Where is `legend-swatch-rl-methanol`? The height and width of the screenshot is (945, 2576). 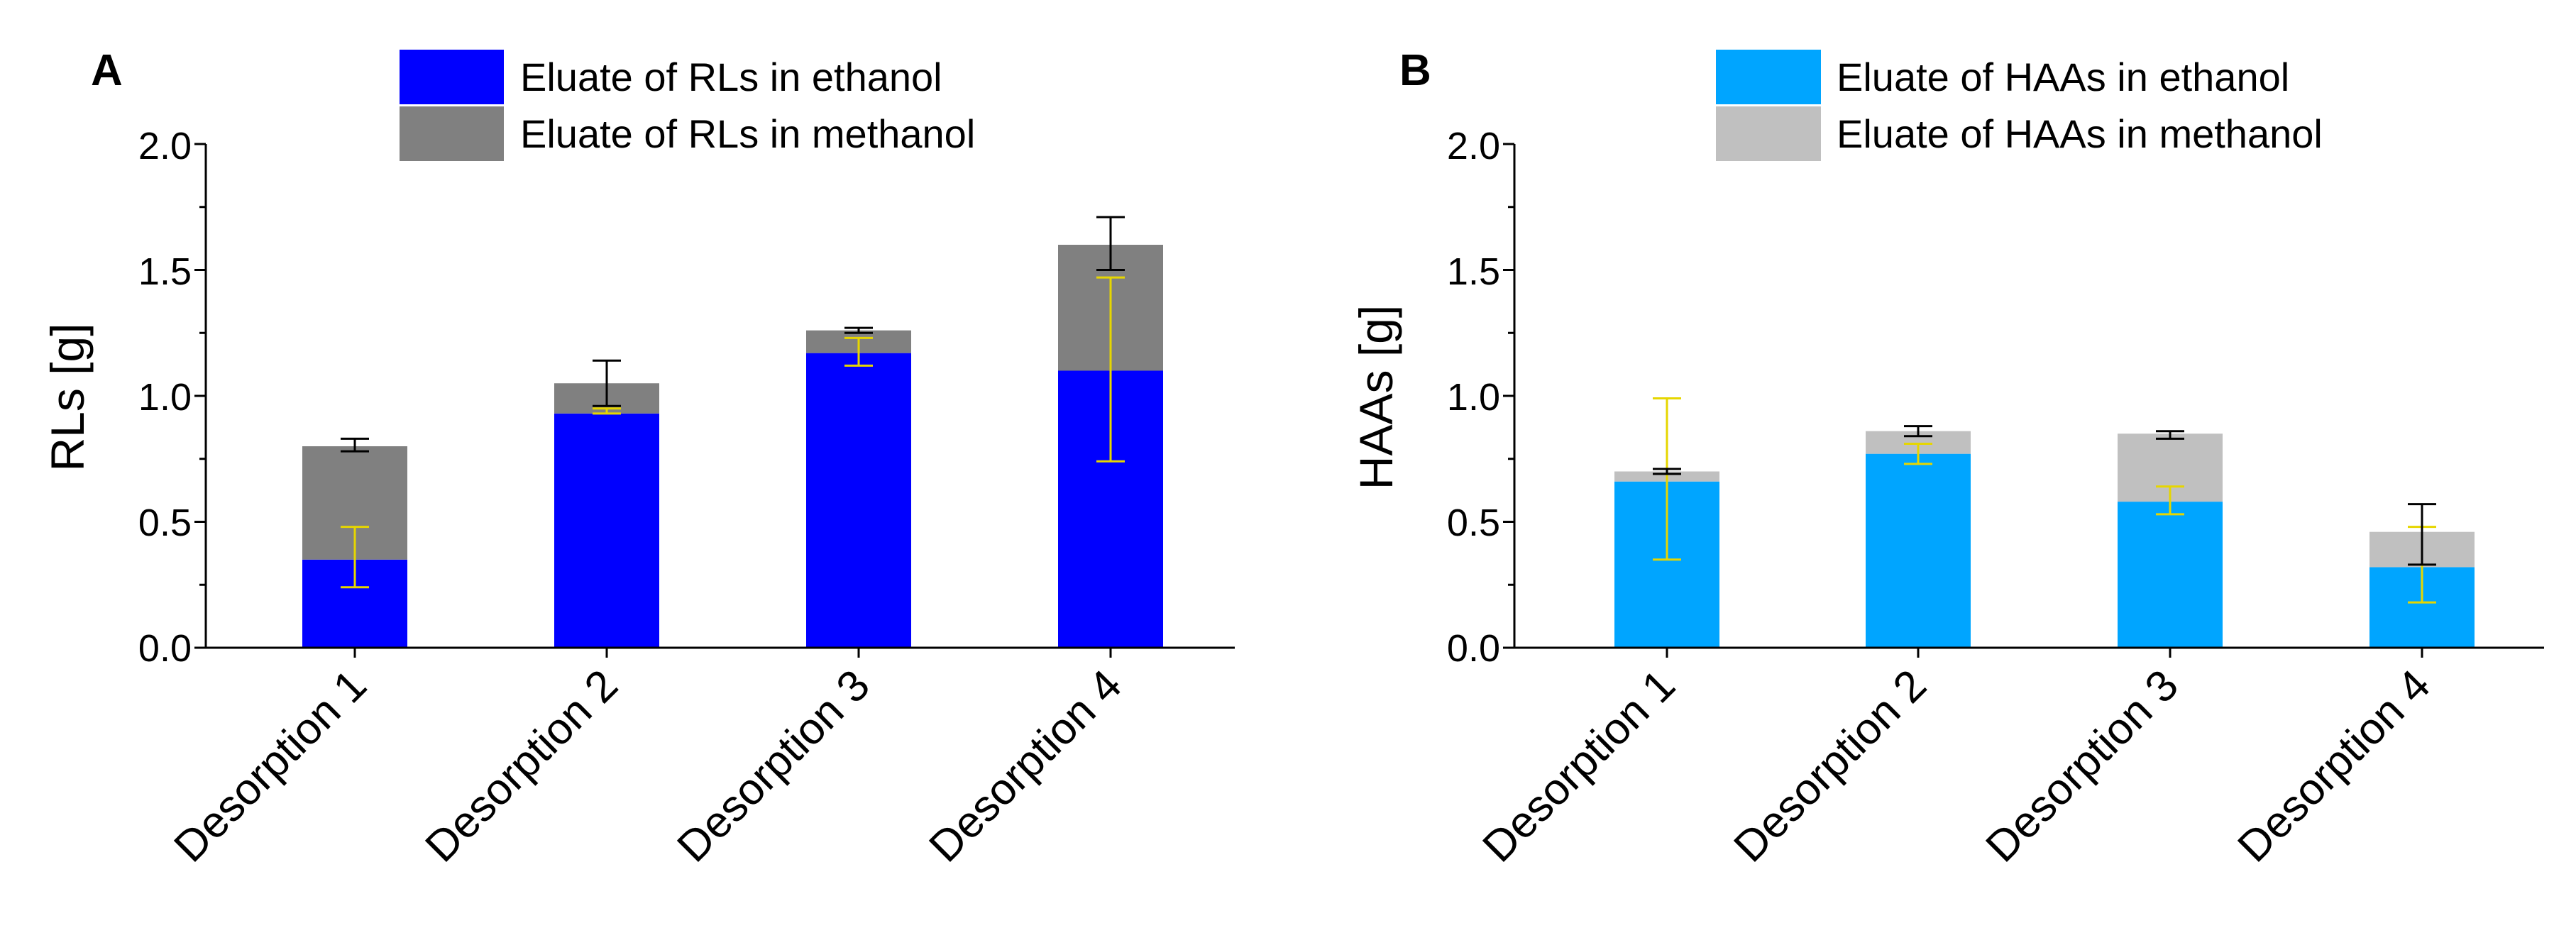
legend-swatch-rl-methanol is located at coordinates (452, 133).